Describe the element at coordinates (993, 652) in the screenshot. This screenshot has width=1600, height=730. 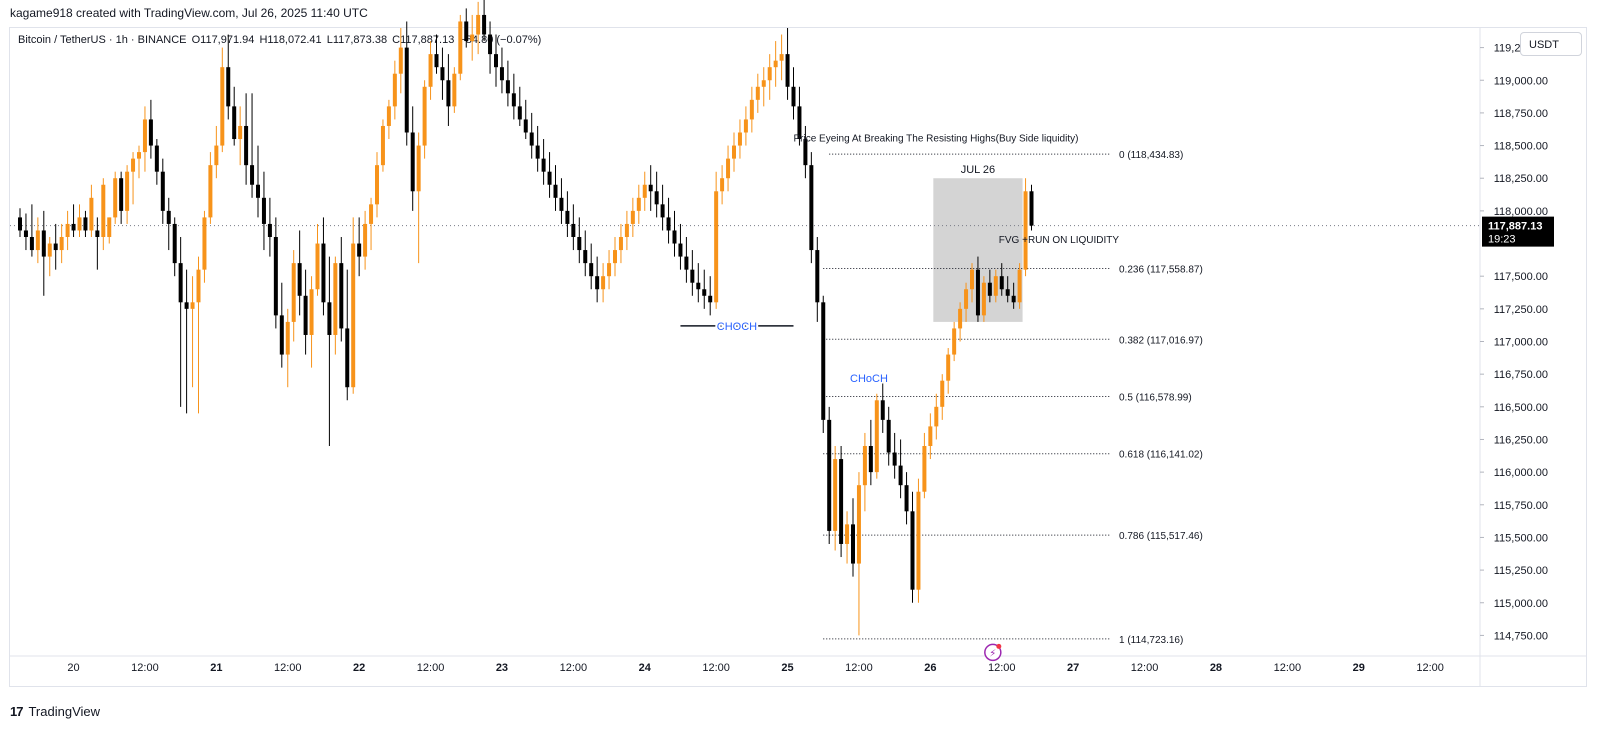
I see `event-icon-ring` at that location.